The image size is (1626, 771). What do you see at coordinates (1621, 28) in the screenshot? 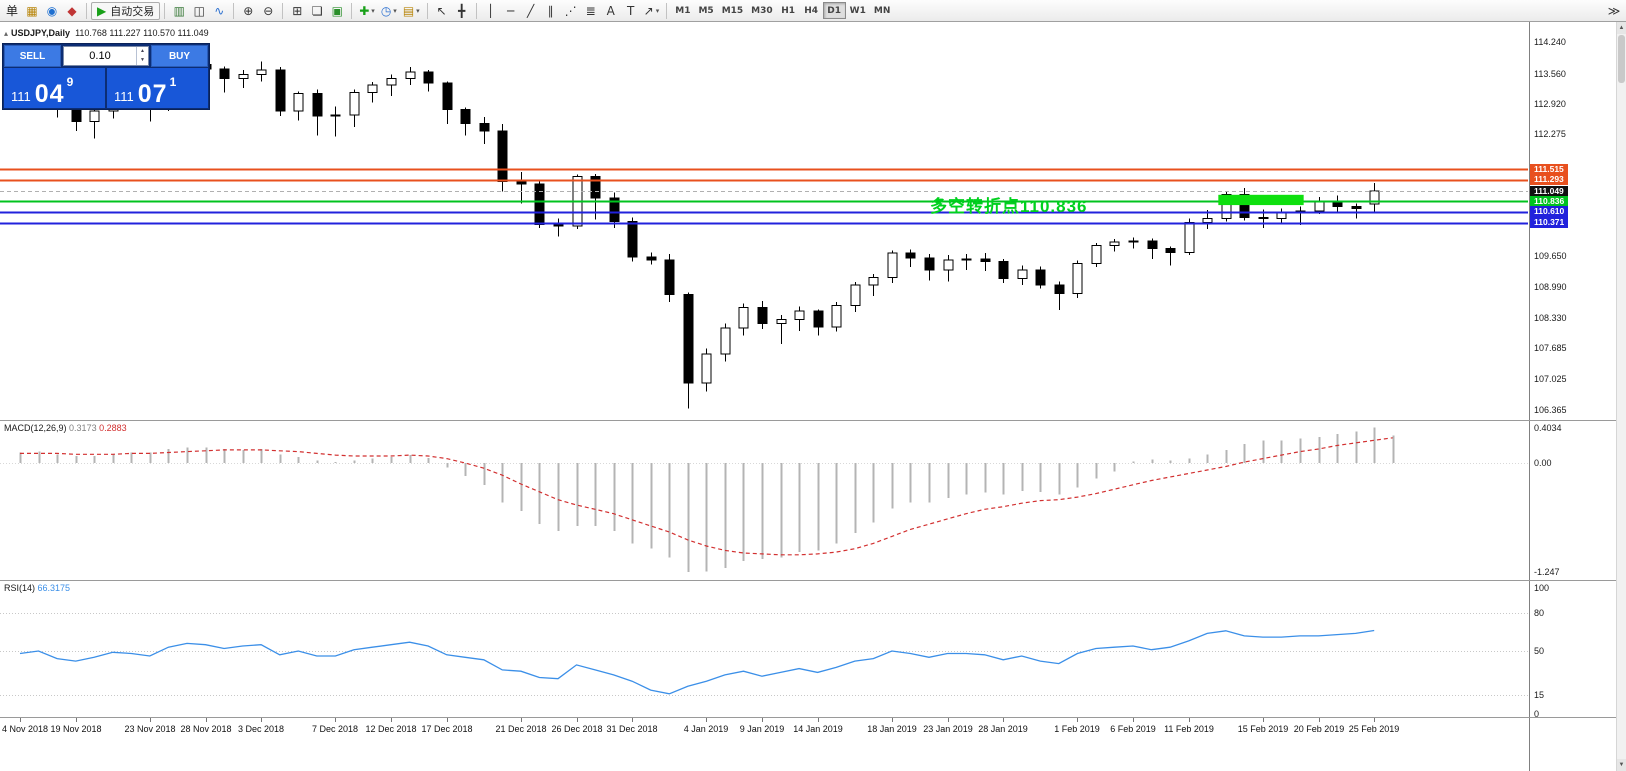
I see `scroll-up-icon: ▲` at bounding box center [1621, 28].